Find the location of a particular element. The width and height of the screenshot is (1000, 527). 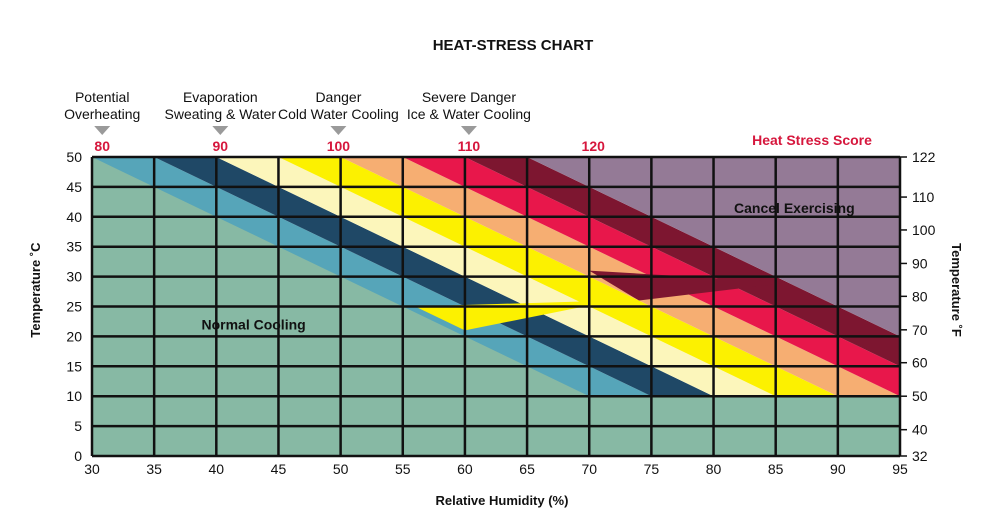

category-label: Overheating is located at coordinates (102, 114).